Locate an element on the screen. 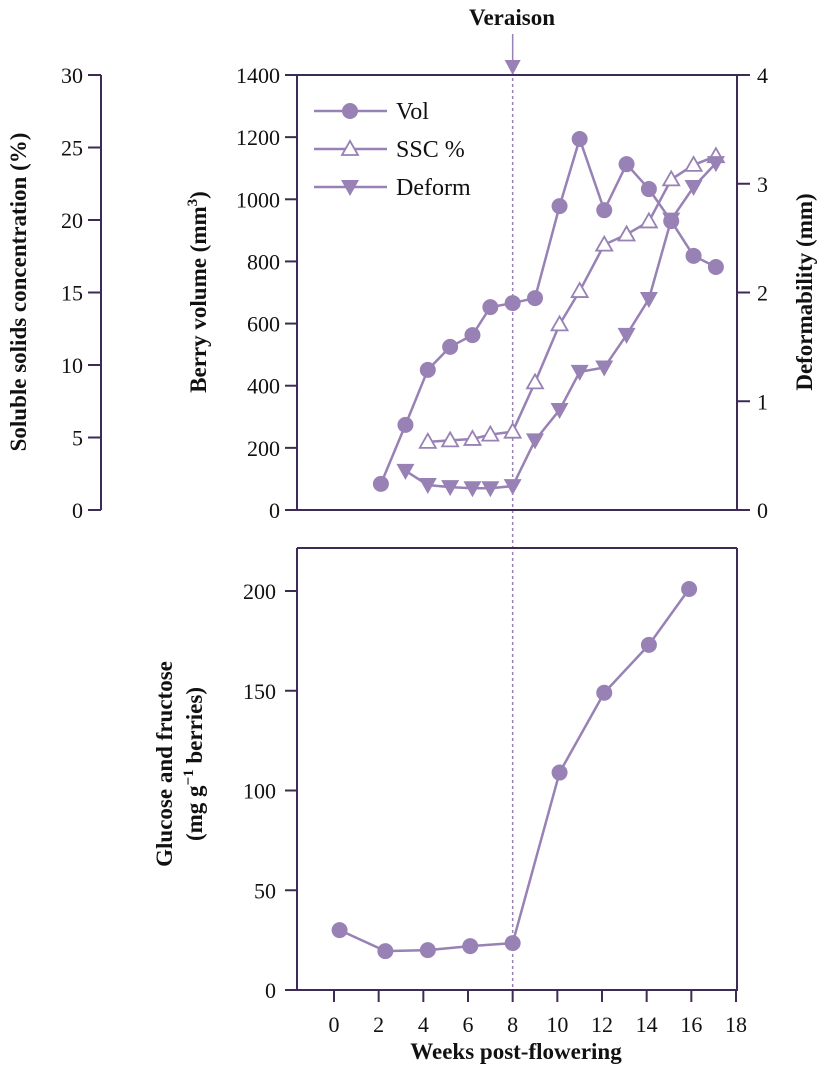  volume-axis-title-sup: 3 is located at coordinates (193, 203).